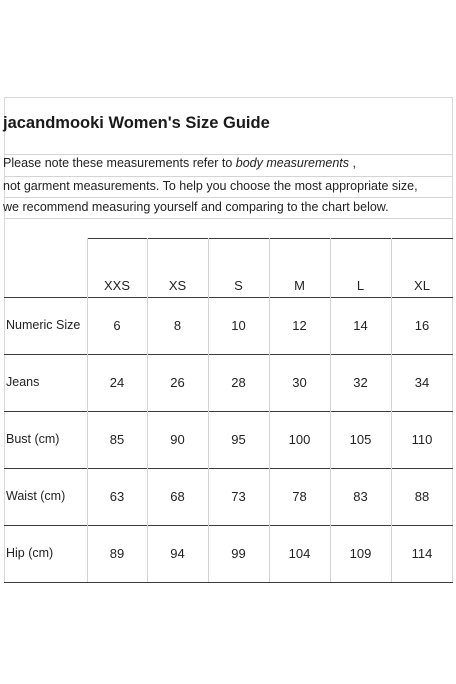 This screenshot has width=456, height=684. Describe the element at coordinates (4, 340) in the screenshot. I see `sheet-left-border` at that location.